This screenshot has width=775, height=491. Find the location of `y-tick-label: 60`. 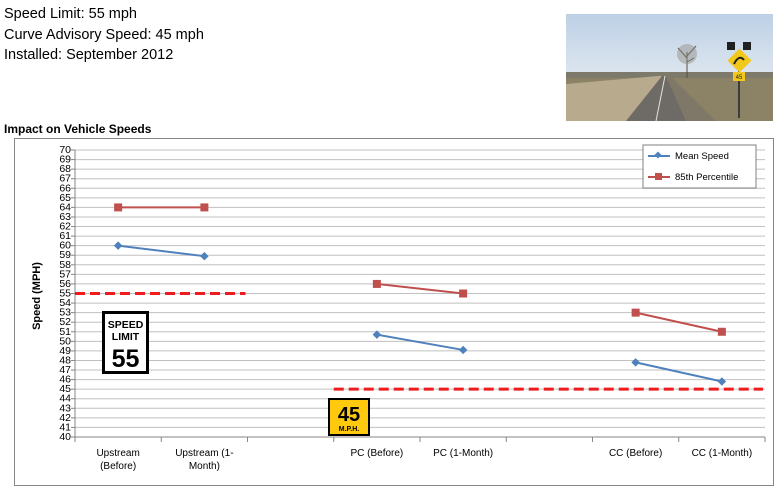

y-tick-label: 60 is located at coordinates (65, 246).